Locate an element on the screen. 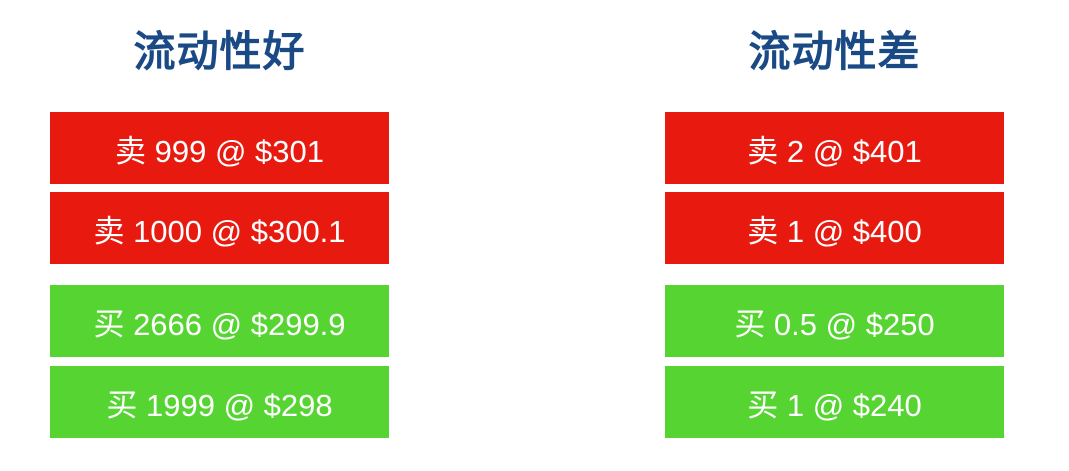  poor-liquidity-title: 流动性差 is located at coordinates (834, 51).